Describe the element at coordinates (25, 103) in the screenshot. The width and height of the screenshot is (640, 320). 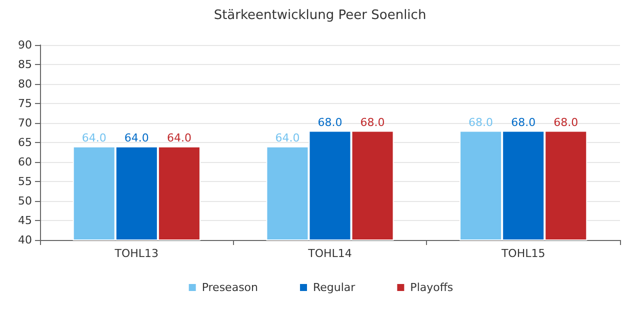
I see `y-tick-label: 75` at that location.